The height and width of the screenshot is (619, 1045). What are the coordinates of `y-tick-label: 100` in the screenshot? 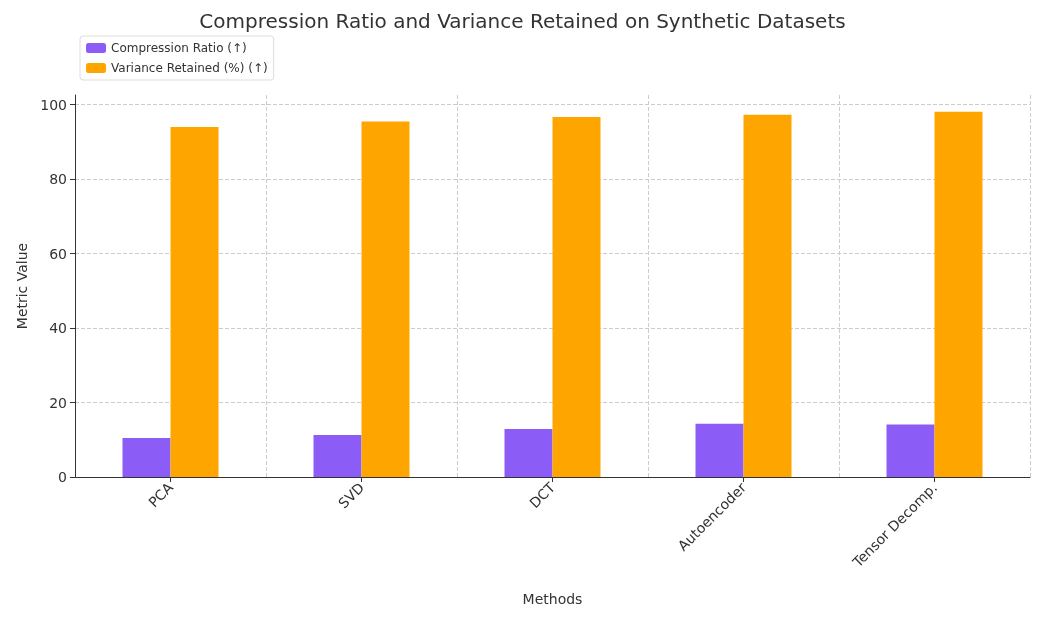 It's located at (53, 104).